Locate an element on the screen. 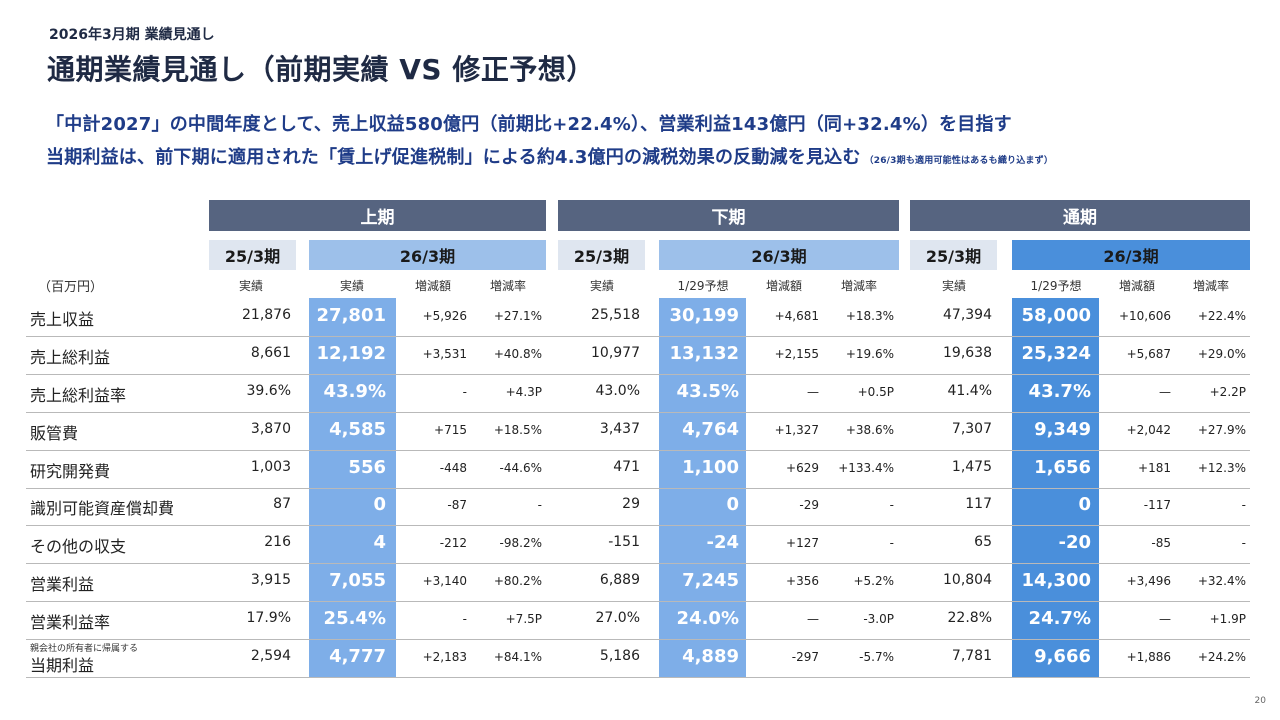 The image size is (1280, 720). cell-h2-0: 27.0% is located at coordinates (617, 618).